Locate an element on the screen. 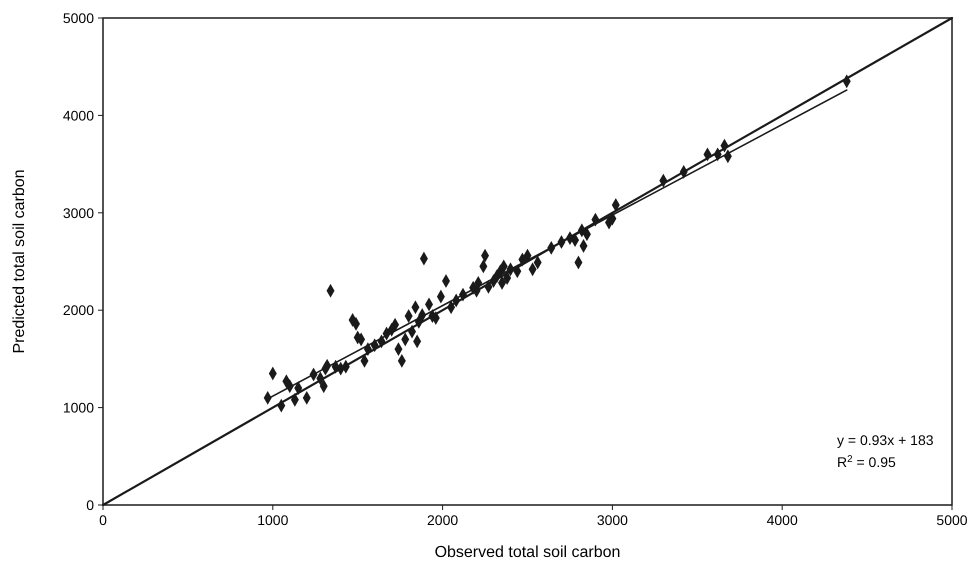  x-tick-label: 4000 is located at coordinates (782, 520).